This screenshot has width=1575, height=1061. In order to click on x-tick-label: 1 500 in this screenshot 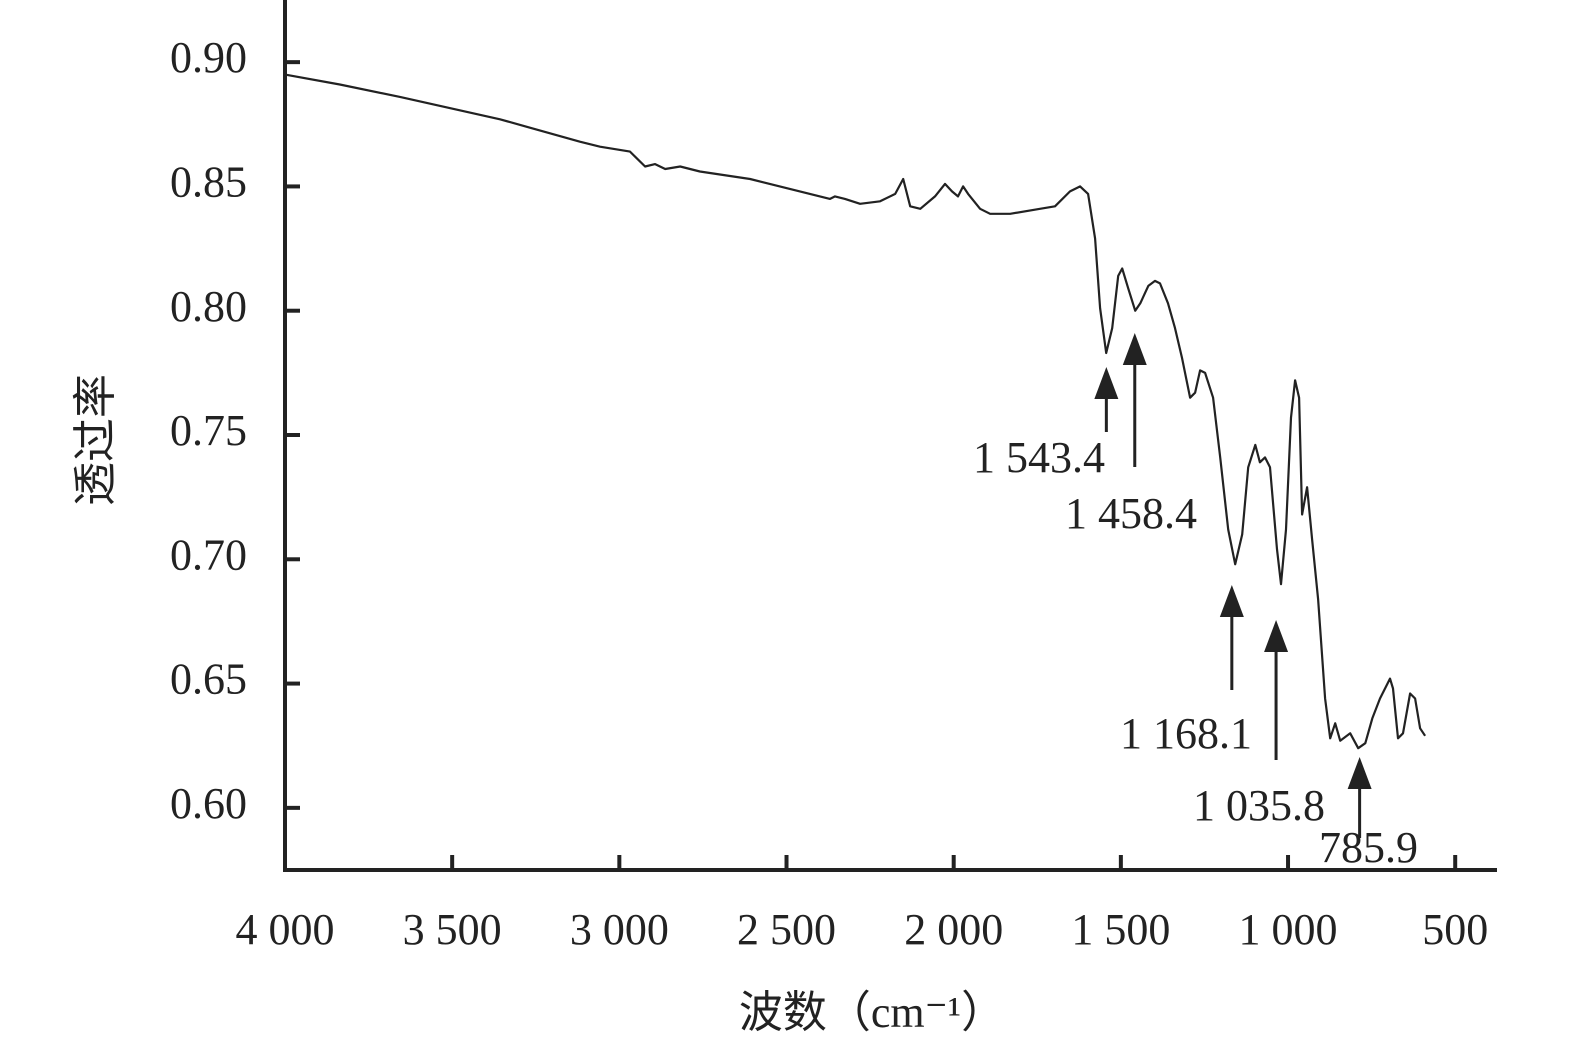, I will do `click(1120, 929)`.